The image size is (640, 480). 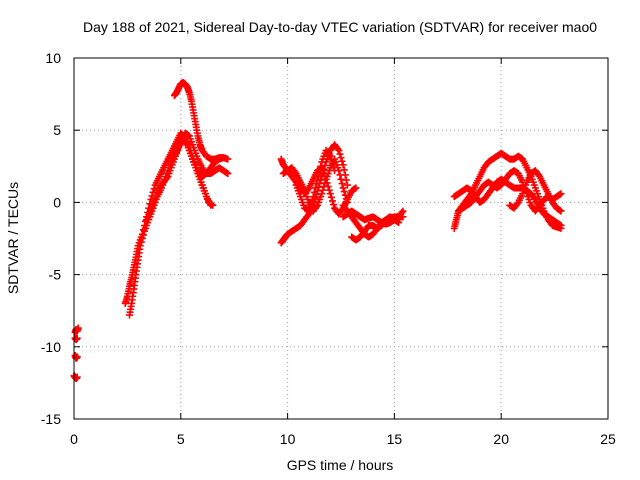 What do you see at coordinates (340, 465) in the screenshot?
I see `x-axis-label: GPS time / hours` at bounding box center [340, 465].